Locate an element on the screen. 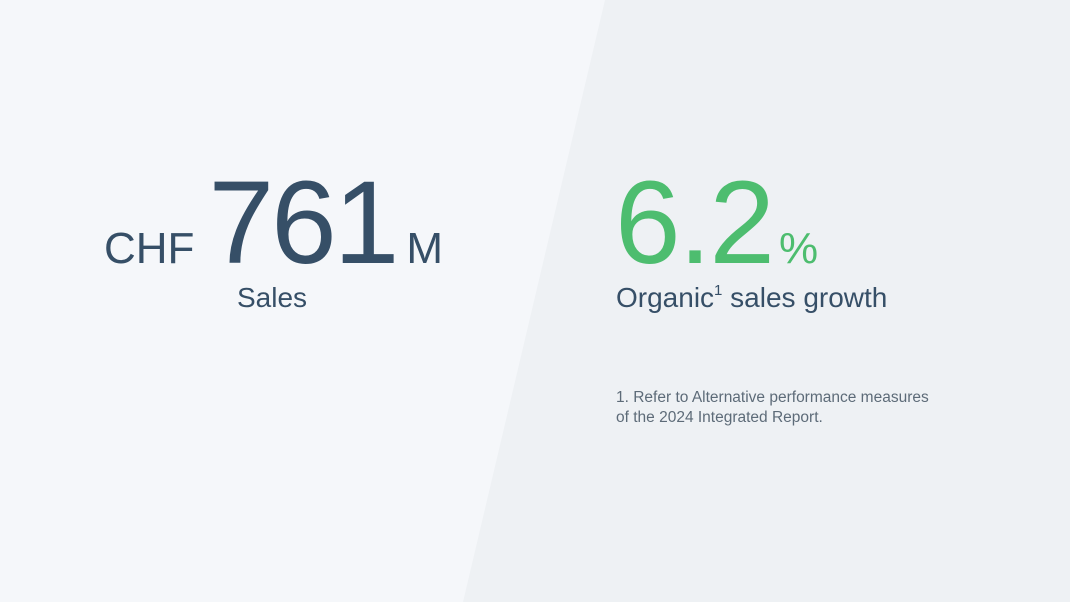  sales-value: 761 is located at coordinates (303, 223).